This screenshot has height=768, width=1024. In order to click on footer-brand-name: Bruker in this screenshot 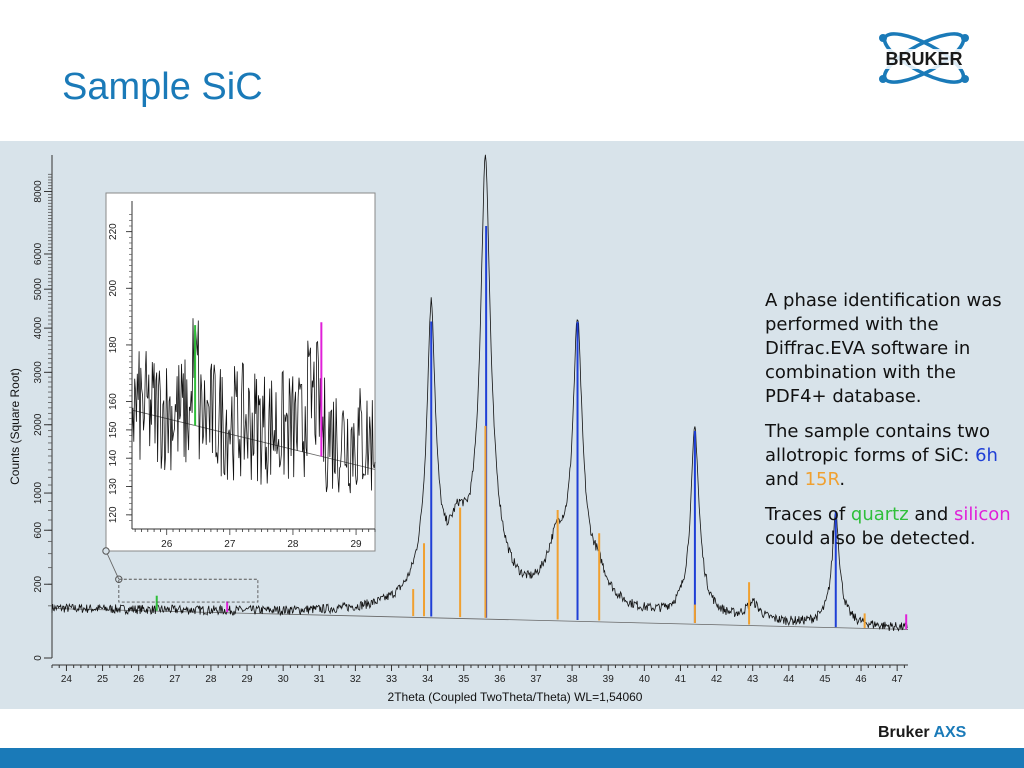, I will do `click(904, 732)`.